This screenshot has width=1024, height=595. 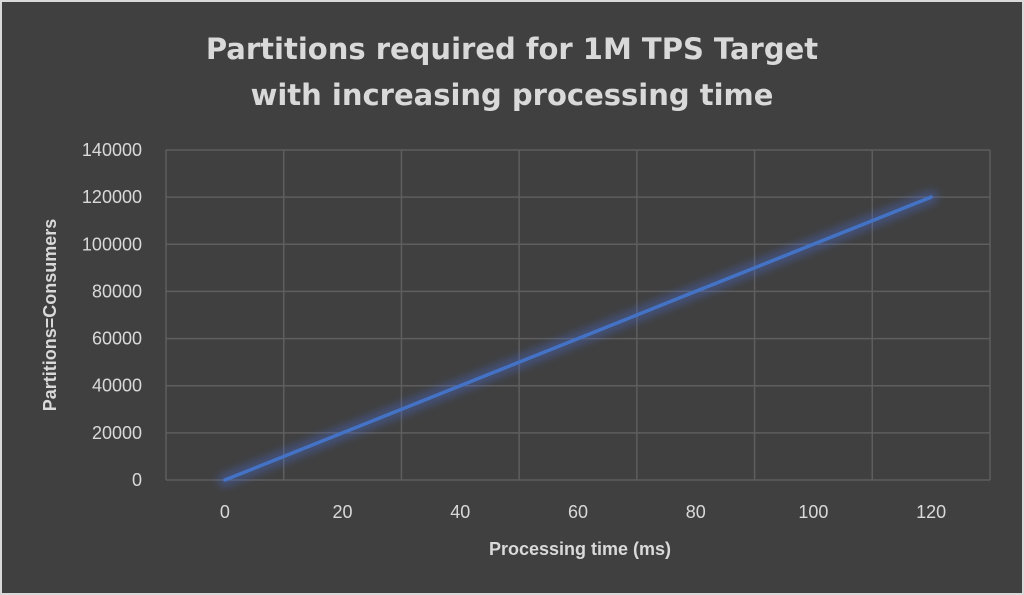 What do you see at coordinates (580, 549) in the screenshot?
I see `x-axis-title: Processing time (ms)` at bounding box center [580, 549].